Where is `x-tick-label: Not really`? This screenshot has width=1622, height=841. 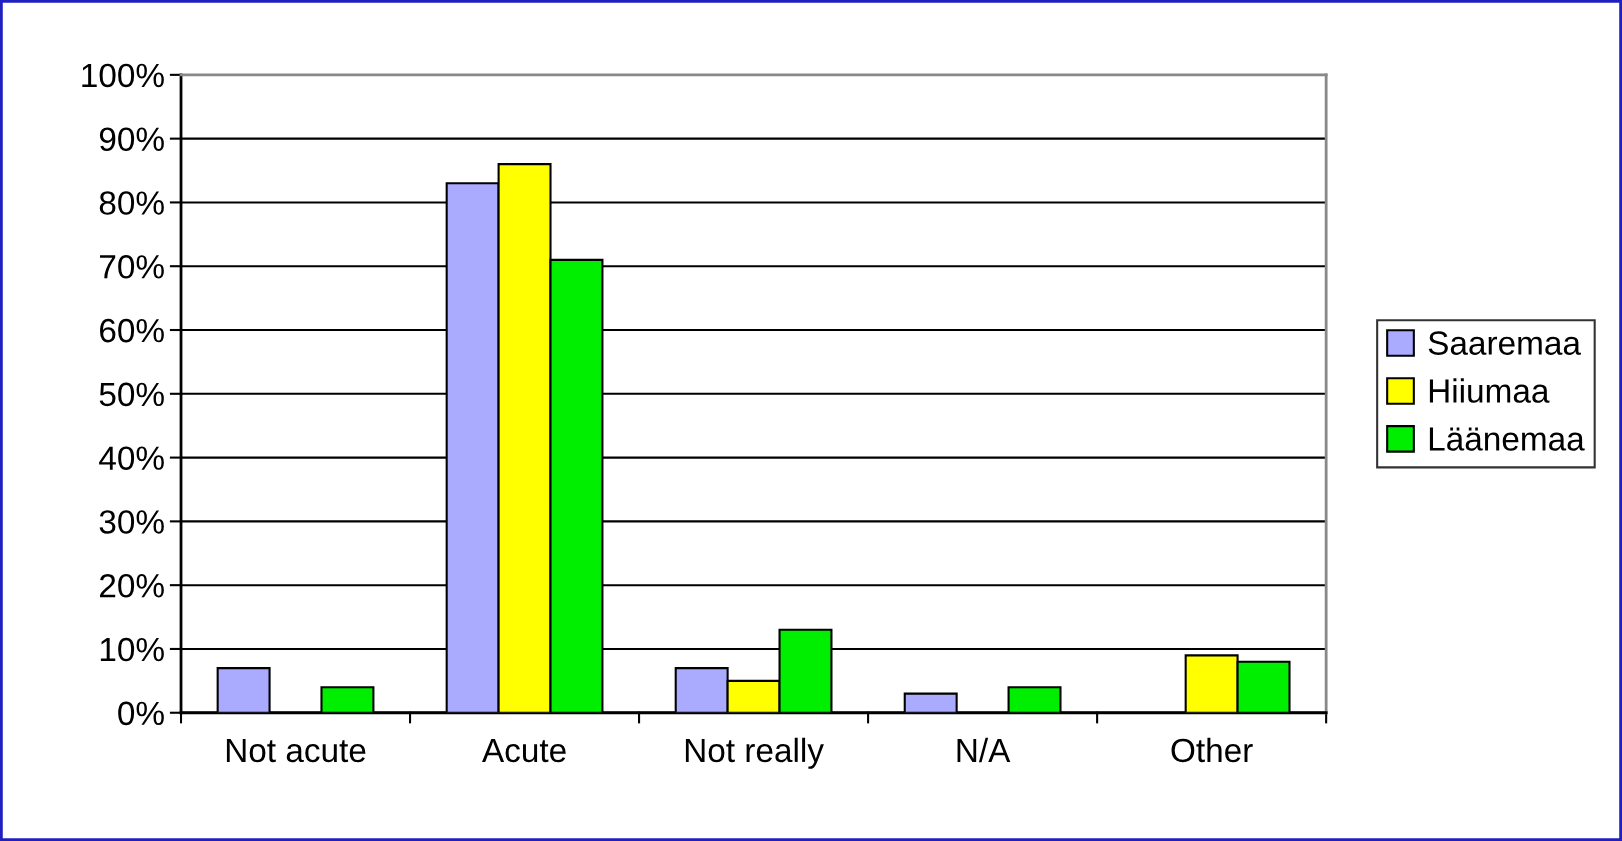
x-tick-label: Not really is located at coordinates (754, 753).